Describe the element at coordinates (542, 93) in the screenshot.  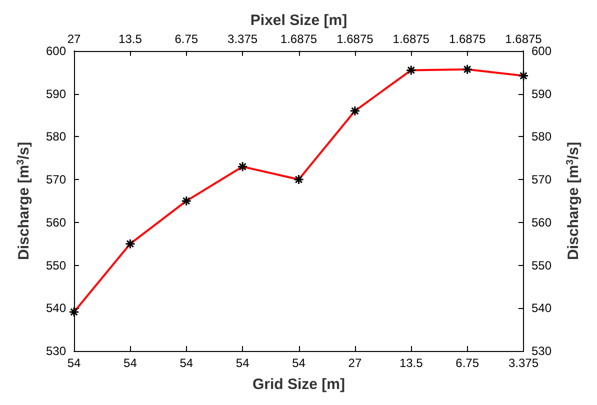
I see `y2-tick-label: 590` at that location.